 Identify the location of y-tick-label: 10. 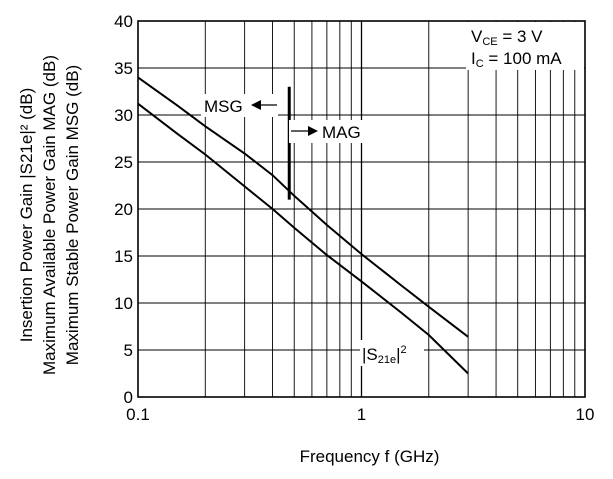
(123, 303).